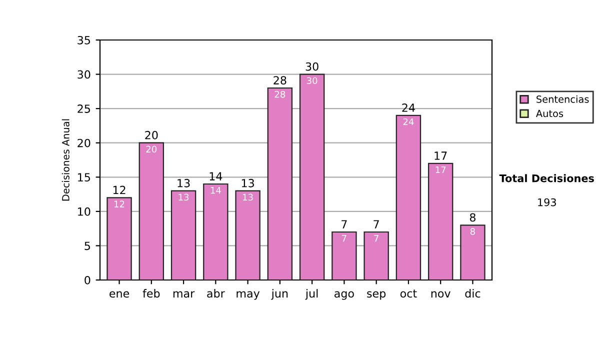 The image size is (600, 340). What do you see at coordinates (562, 99) in the screenshot?
I see `legend-label: Sentencias` at bounding box center [562, 99].